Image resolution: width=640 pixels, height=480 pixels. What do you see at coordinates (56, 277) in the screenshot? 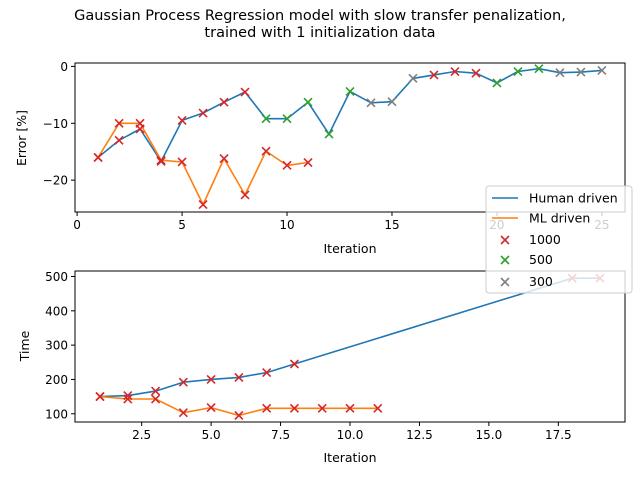
I see `time-y-tick-label: 500` at bounding box center [56, 277].